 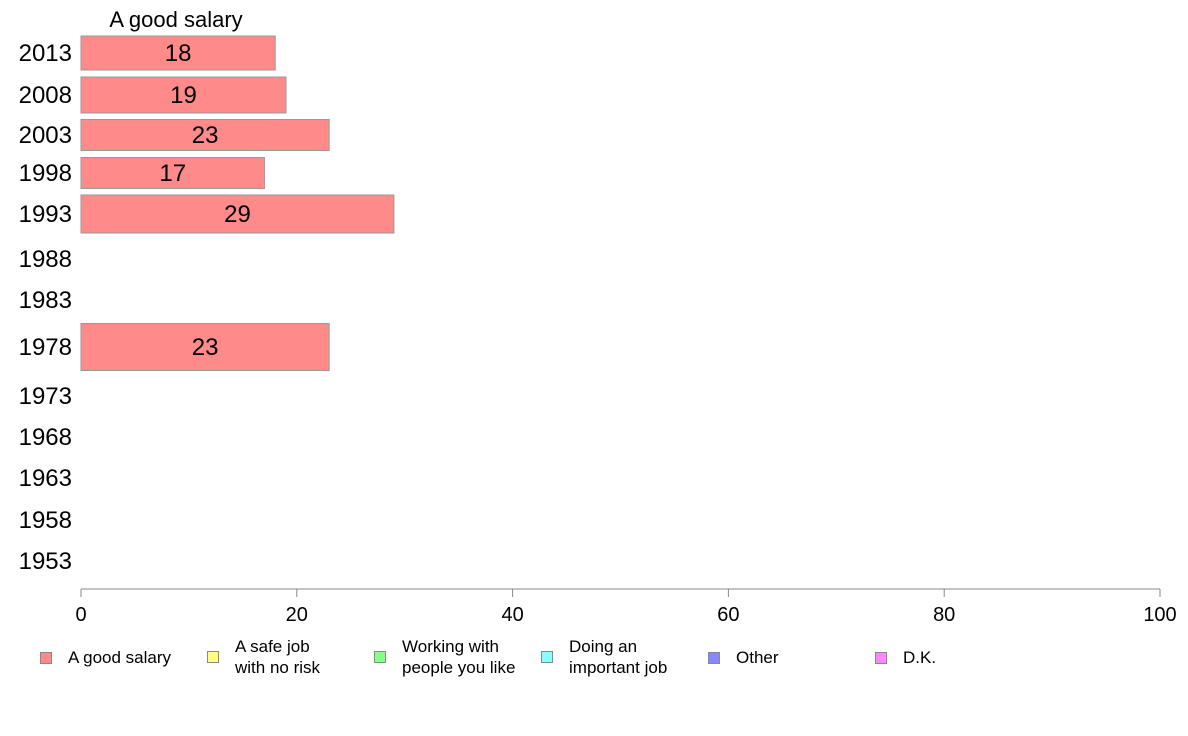 I want to click on y-tick-label: 1998, so click(x=45, y=173).